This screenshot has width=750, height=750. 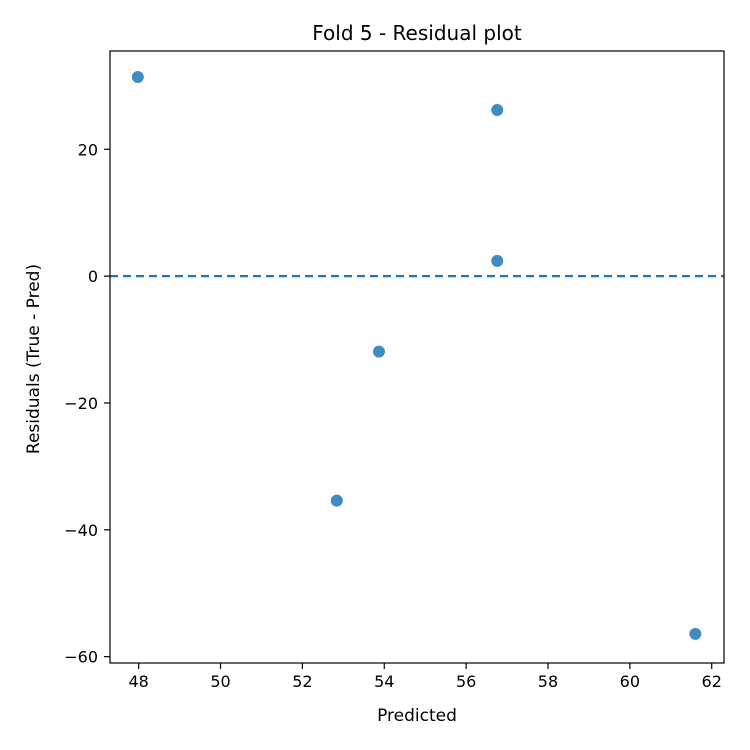 I want to click on x-tick-label: 62, so click(x=712, y=681).